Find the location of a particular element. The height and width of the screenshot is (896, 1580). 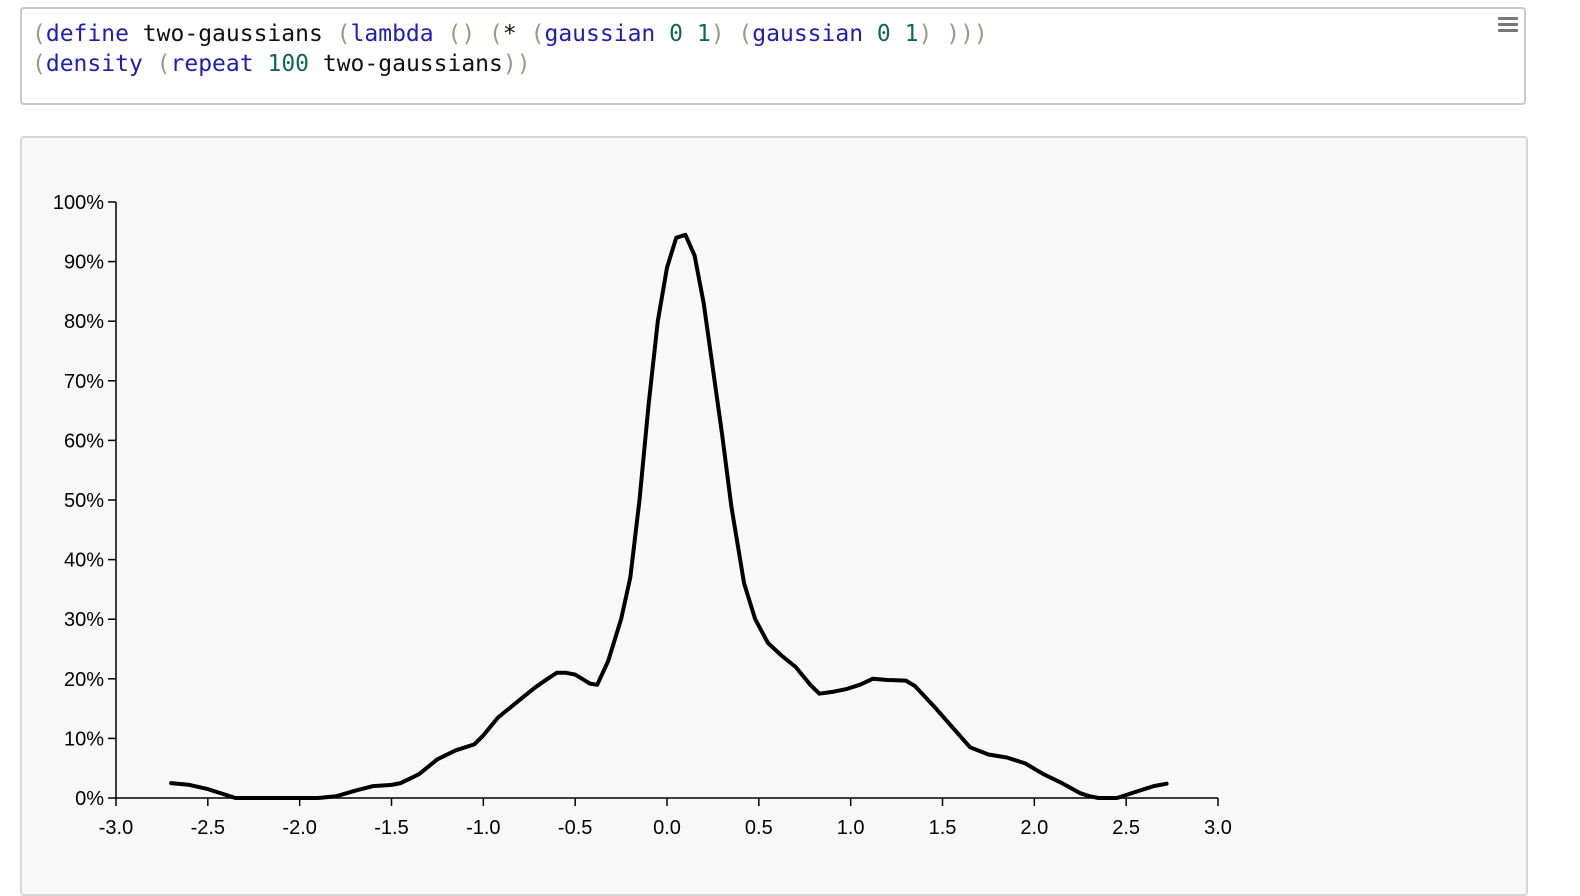

y-tick-label: 10% is located at coordinates (84, 739).